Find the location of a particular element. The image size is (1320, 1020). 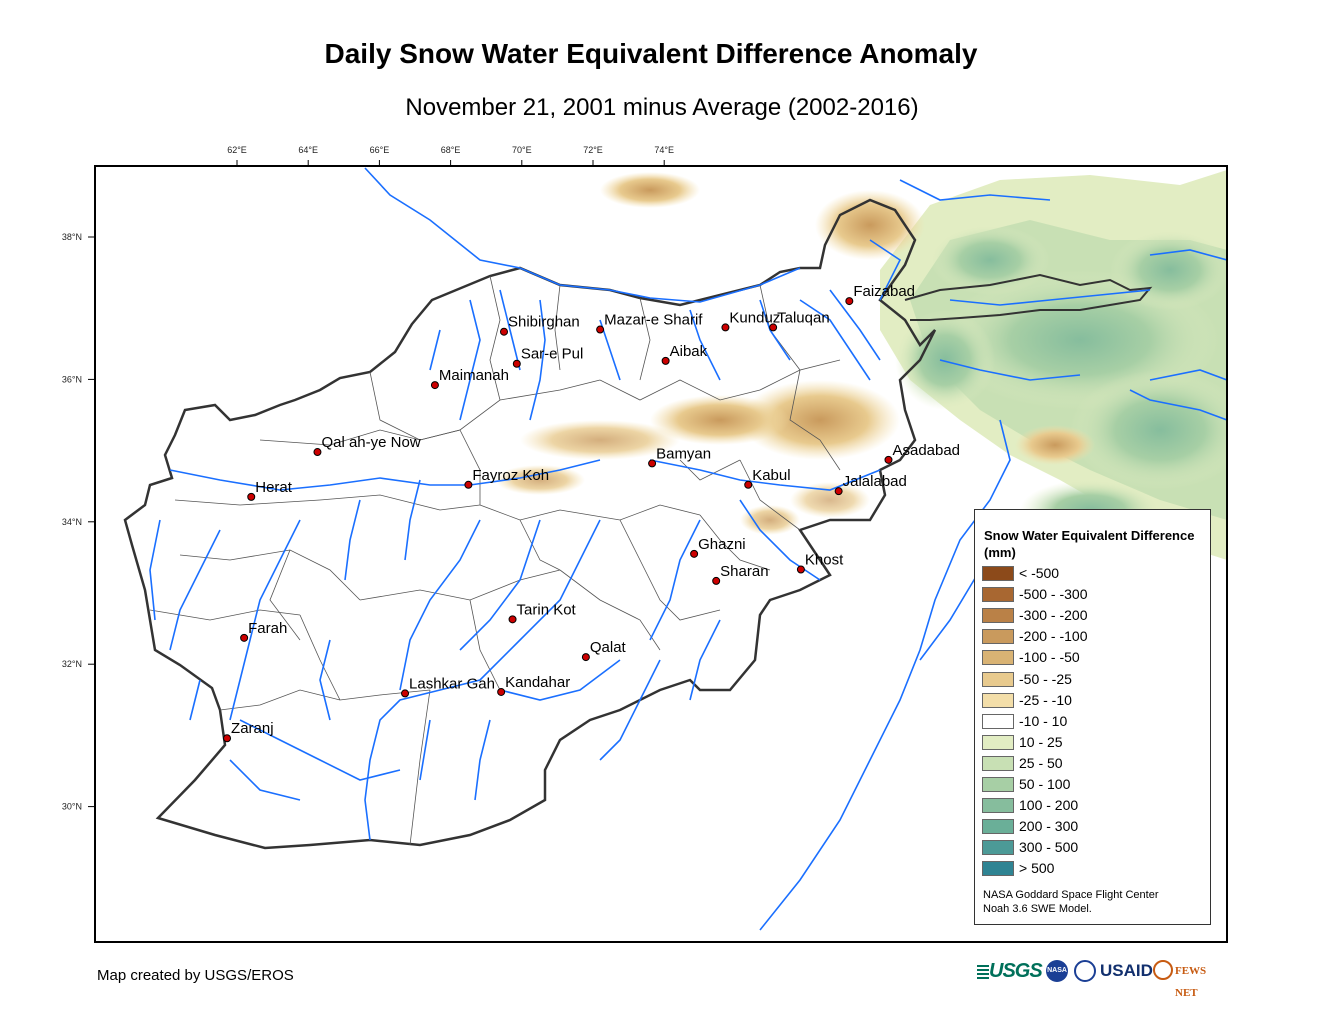

legend-credit-line1: NASA Goddard Space Flight Center is located at coordinates (1071, 895).